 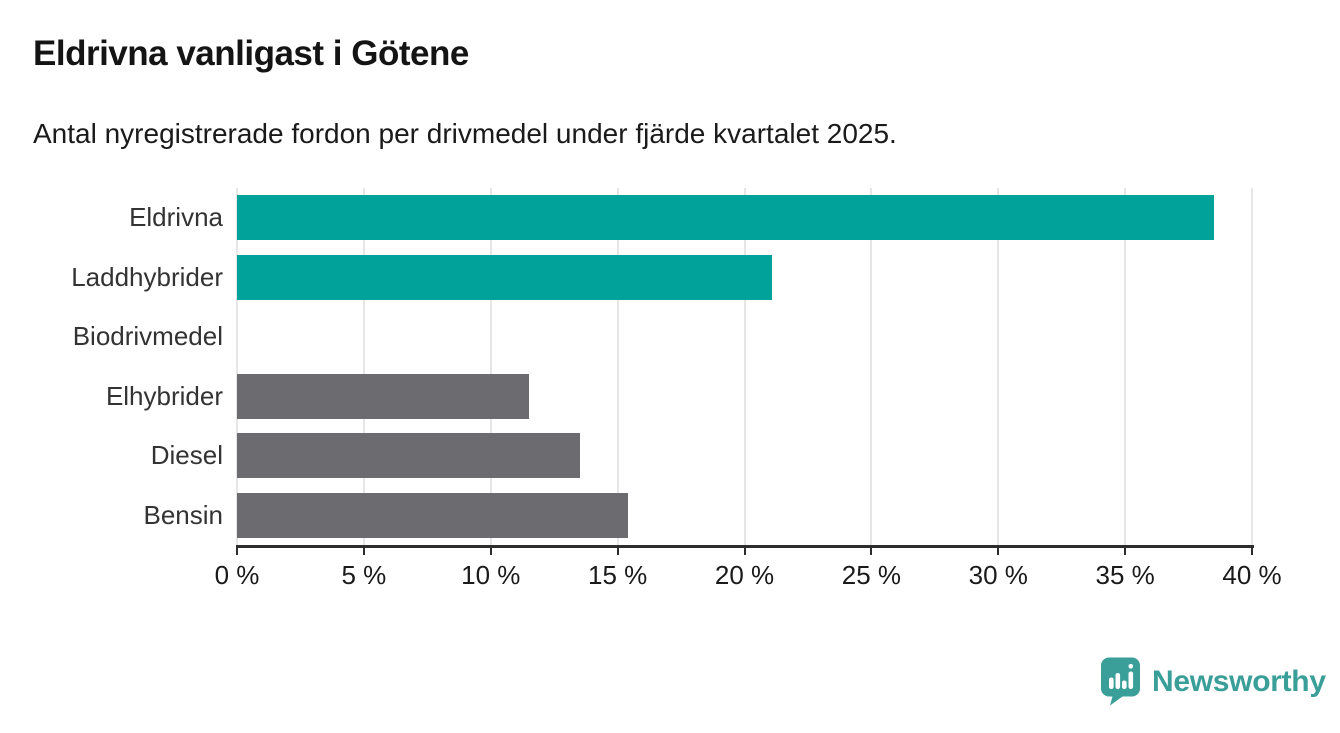 I want to click on bar-row-eldrivna: Eldrivna, so click(x=690, y=218).